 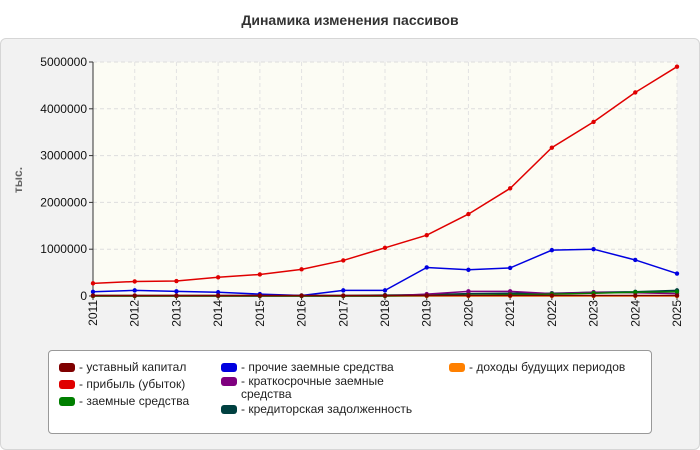 I want to click on legend-label: - прочие заемные средства, so click(x=317, y=367).